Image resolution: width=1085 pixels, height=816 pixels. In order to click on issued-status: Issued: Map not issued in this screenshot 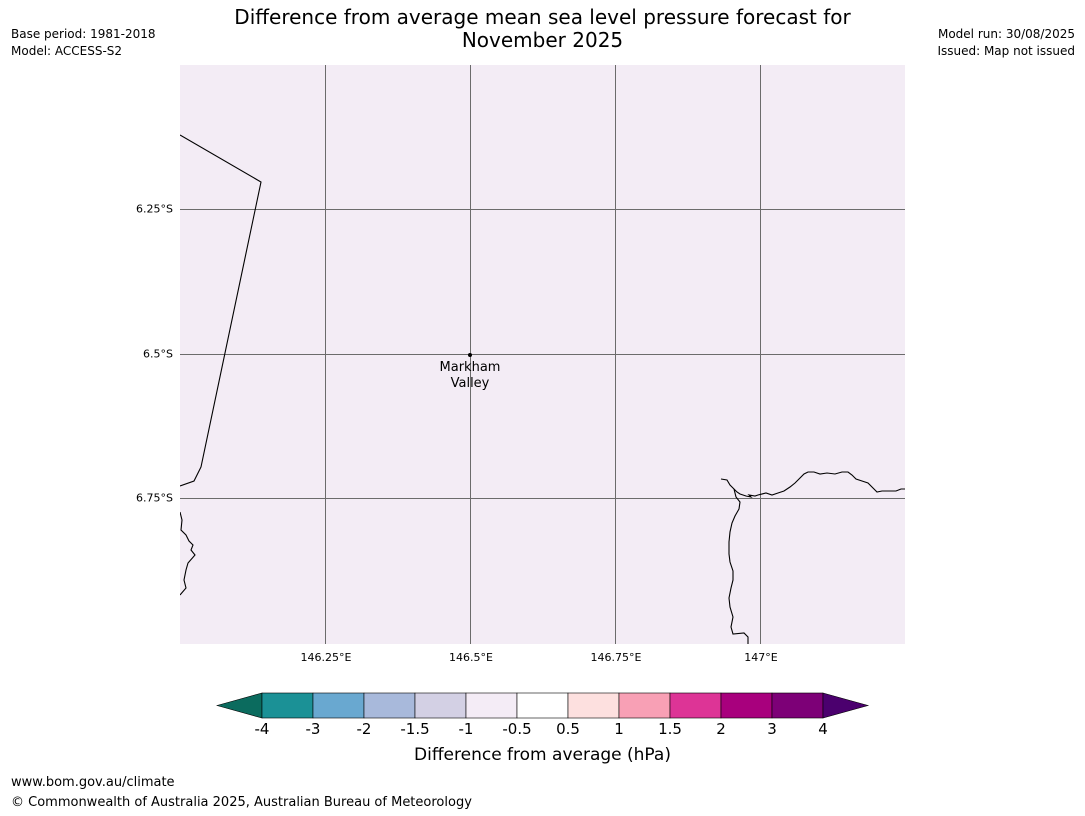, I will do `click(1006, 51)`.